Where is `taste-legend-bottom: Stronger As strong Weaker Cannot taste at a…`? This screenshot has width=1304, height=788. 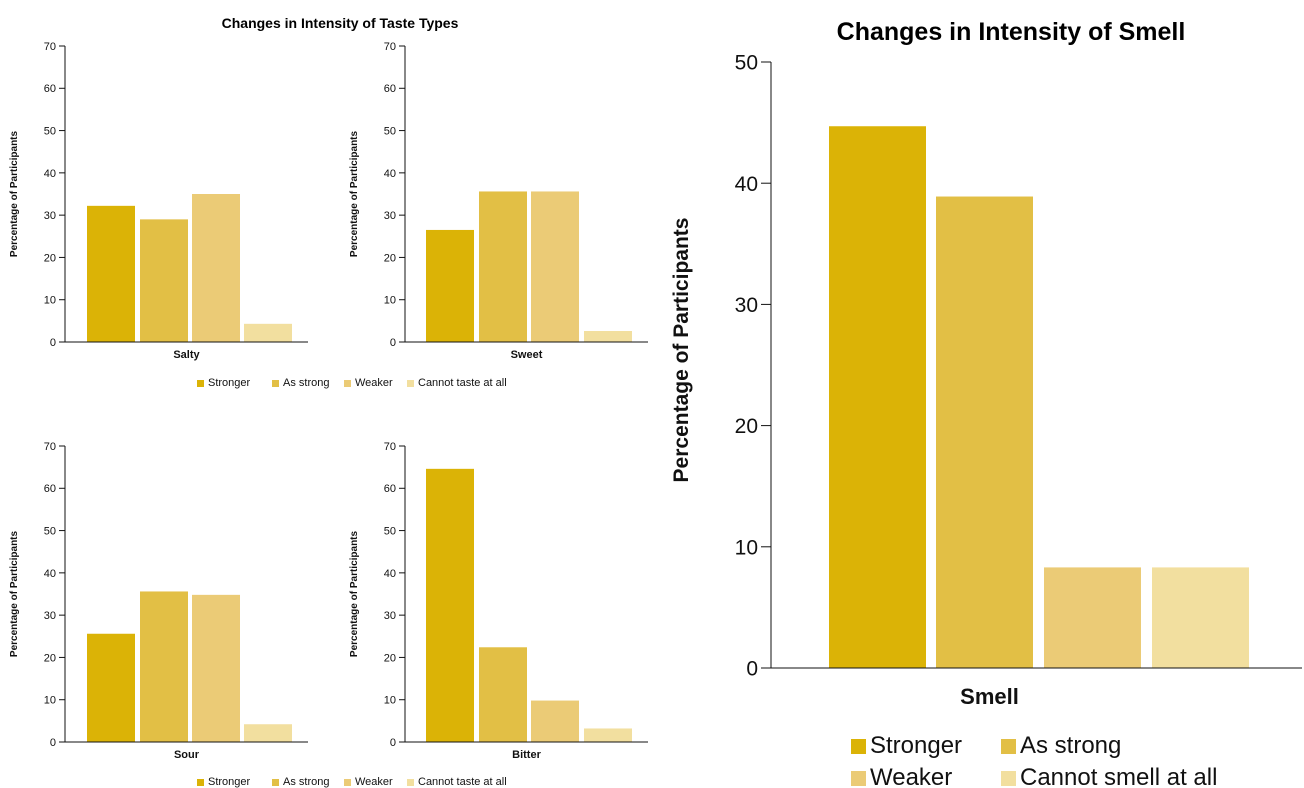 taste-legend-bottom: Stronger As strong Weaker Cannot taste at a… is located at coordinates (352, 782).